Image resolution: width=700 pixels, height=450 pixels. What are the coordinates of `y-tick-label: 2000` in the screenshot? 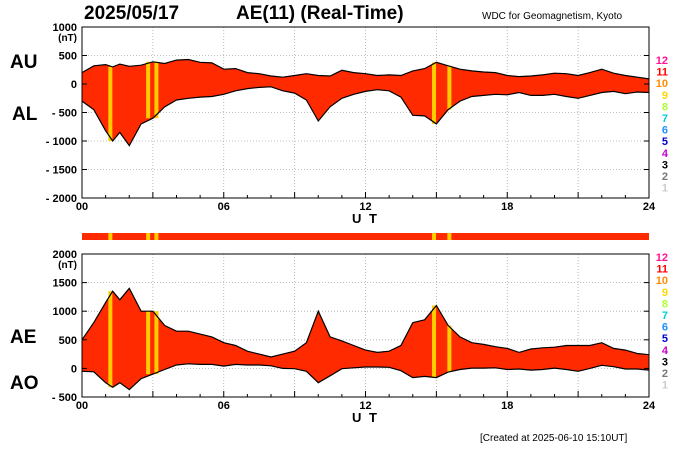 It's located at (65, 255).